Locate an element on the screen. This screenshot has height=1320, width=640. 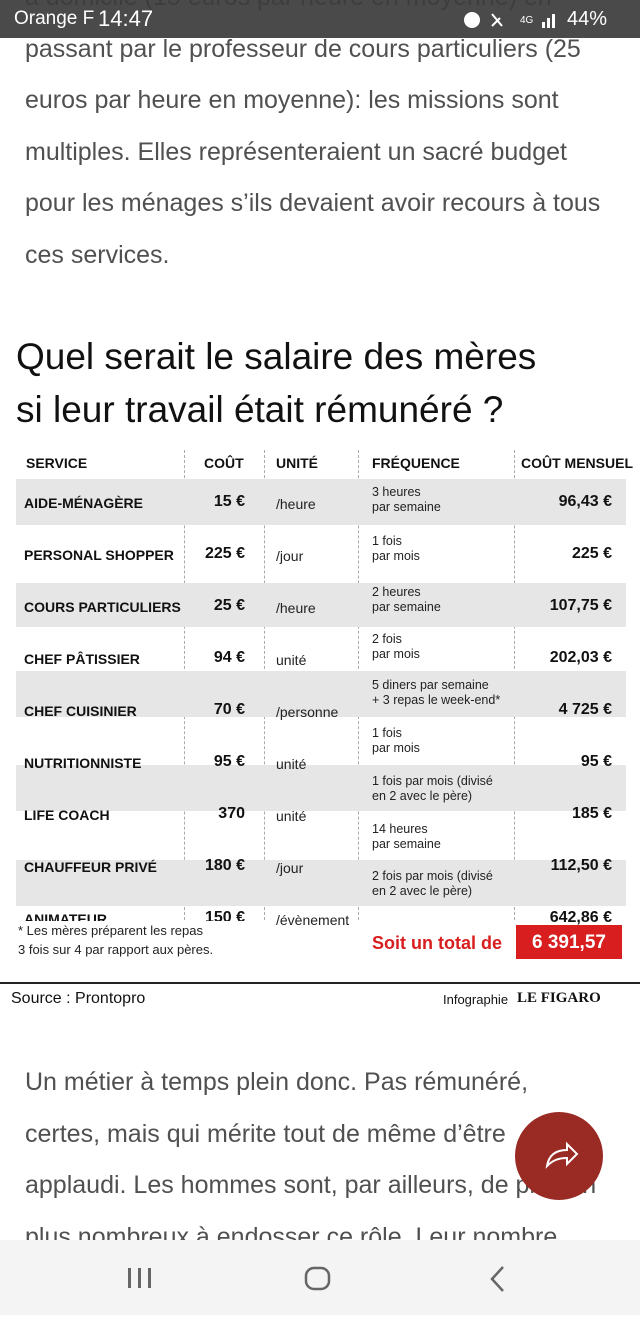
frequency: 2 fois is located at coordinates (387, 639).